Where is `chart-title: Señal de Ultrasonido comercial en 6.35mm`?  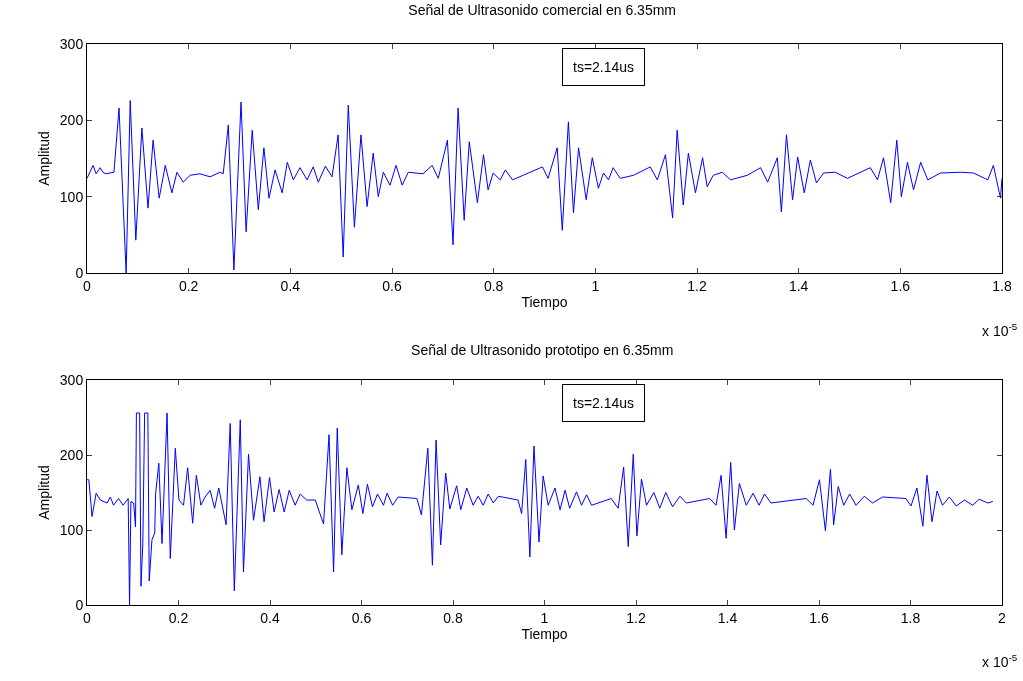
chart-title: Señal de Ultrasonido comercial en 6.35mm is located at coordinates (542, 9).